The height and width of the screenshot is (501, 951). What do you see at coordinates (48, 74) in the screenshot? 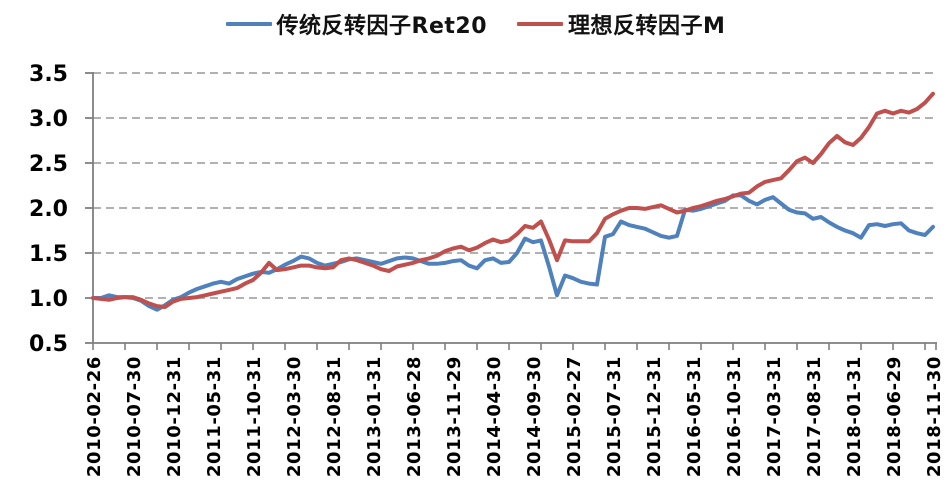
I see `y-axis-label: 3.5` at bounding box center [48, 74].